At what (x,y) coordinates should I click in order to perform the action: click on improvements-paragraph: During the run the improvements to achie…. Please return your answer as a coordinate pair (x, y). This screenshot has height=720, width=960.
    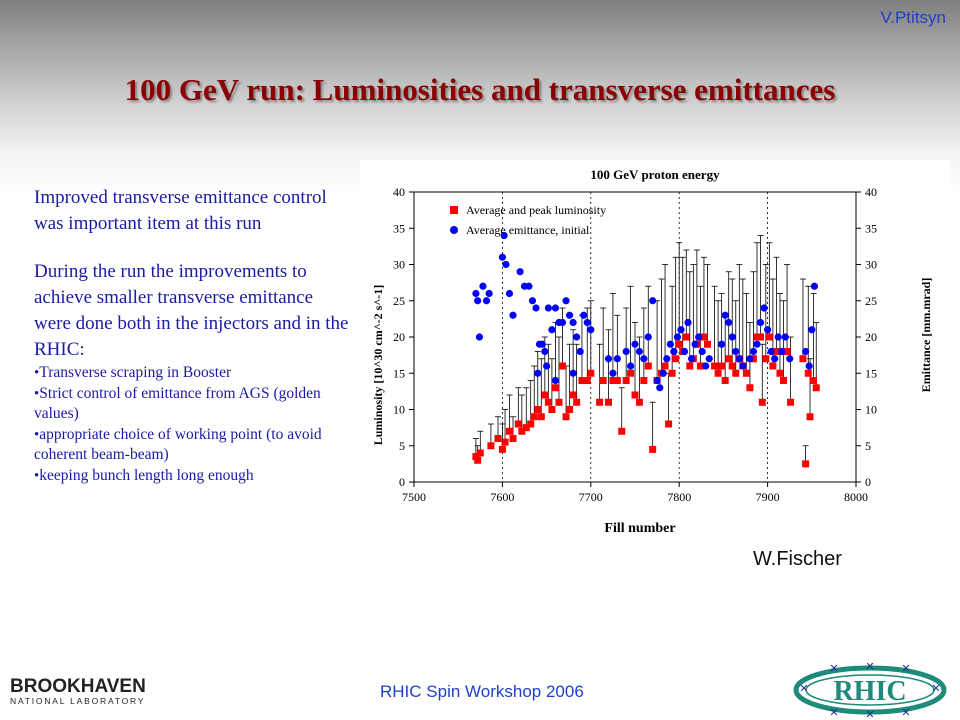
    Looking at the image, I should click on (191, 310).